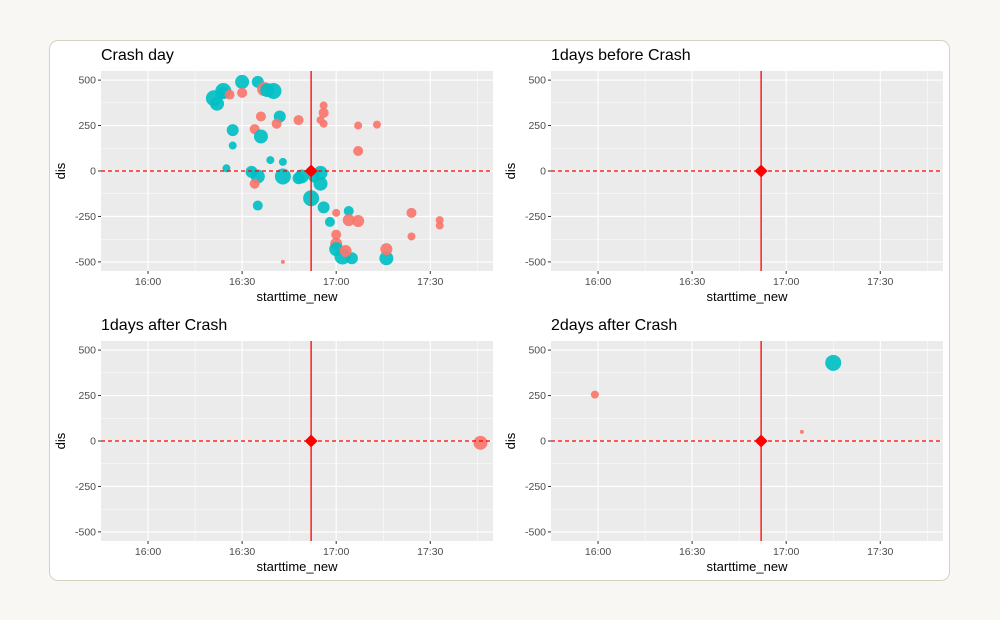 The image size is (1000, 620). Describe the element at coordinates (614, 325) in the screenshot. I see `panel-title: 2days after Crash` at that location.